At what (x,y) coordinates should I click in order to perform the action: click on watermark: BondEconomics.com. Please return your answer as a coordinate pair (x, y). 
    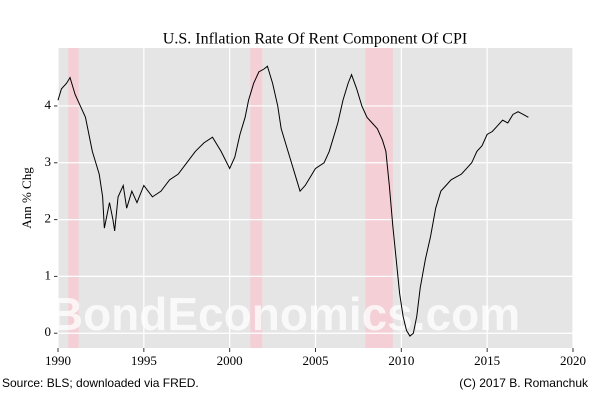
    Looking at the image, I should click on (285, 314).